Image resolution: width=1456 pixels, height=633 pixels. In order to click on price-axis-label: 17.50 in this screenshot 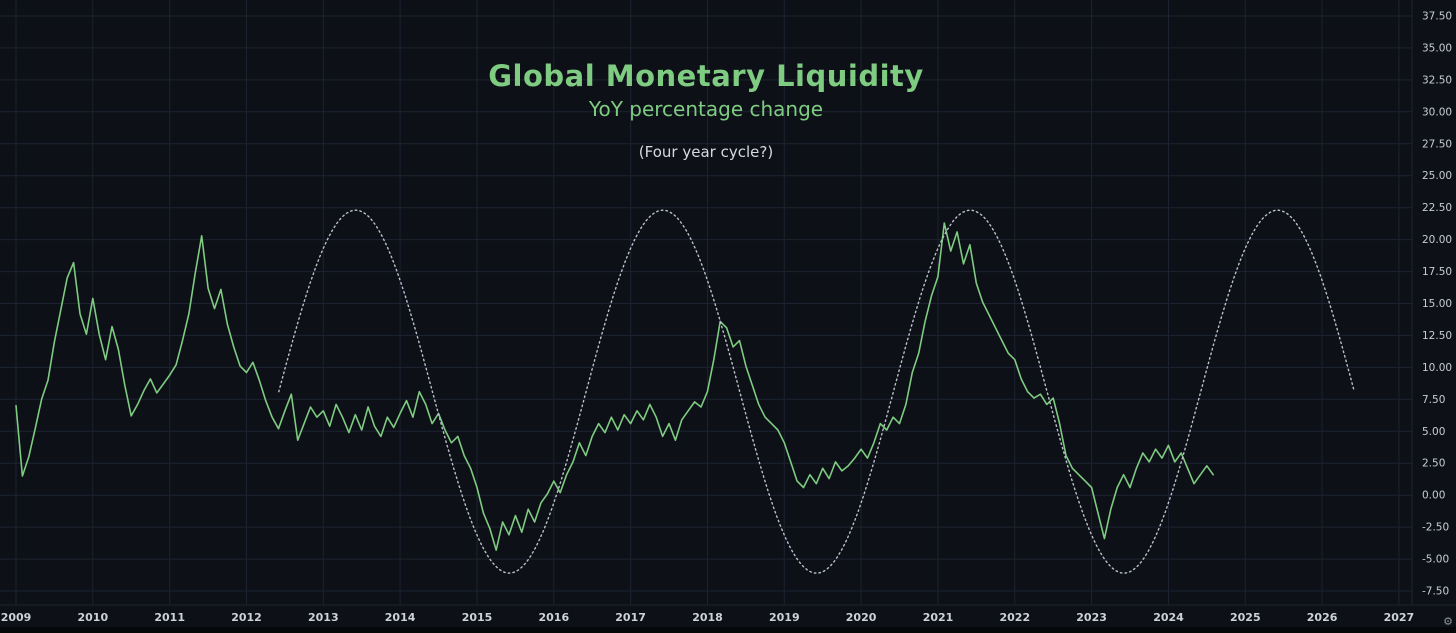, I will do `click(1437, 272)`.